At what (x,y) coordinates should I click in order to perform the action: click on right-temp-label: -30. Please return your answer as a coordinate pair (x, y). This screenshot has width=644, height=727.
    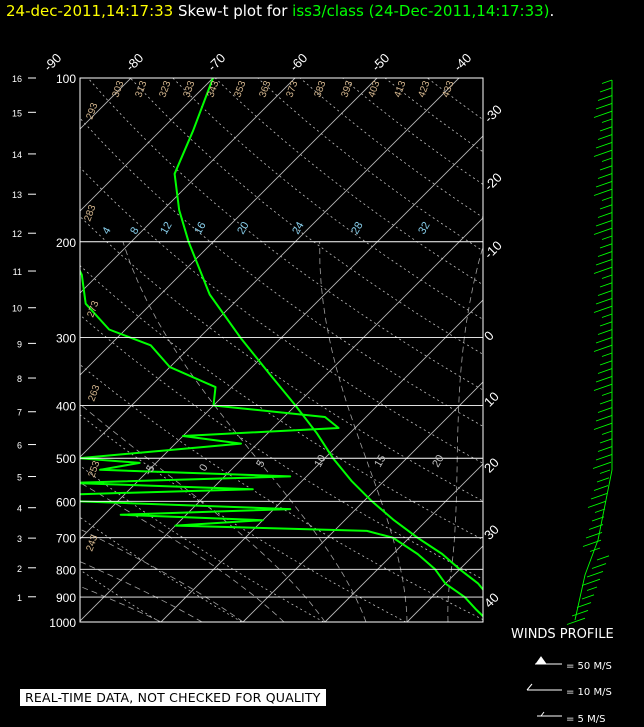
    Looking at the image, I should click on (493, 114).